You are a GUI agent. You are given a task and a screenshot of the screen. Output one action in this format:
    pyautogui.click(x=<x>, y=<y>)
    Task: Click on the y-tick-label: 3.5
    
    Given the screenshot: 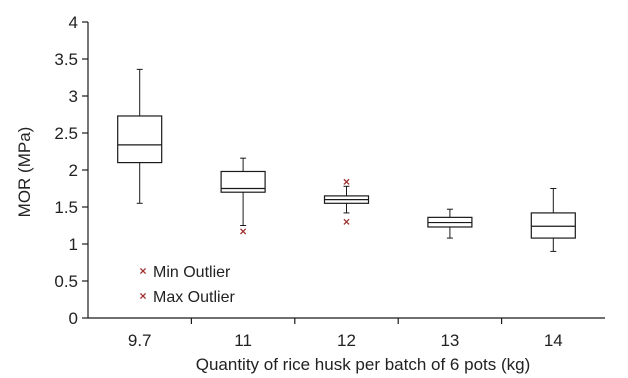 What is the action you would take?
    pyautogui.click(x=66, y=59)
    